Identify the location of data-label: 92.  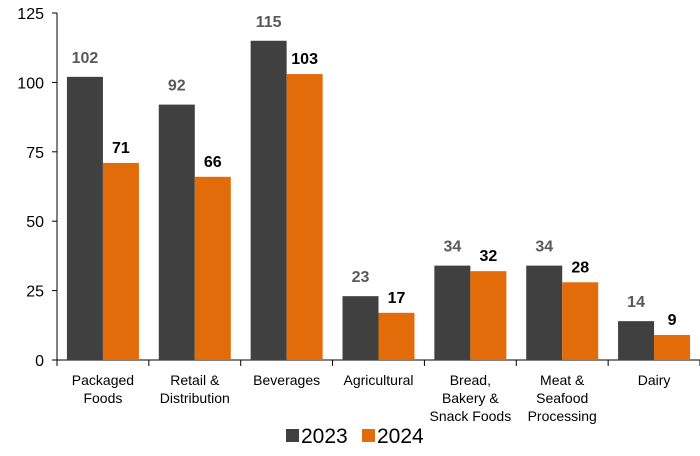
(177, 86).